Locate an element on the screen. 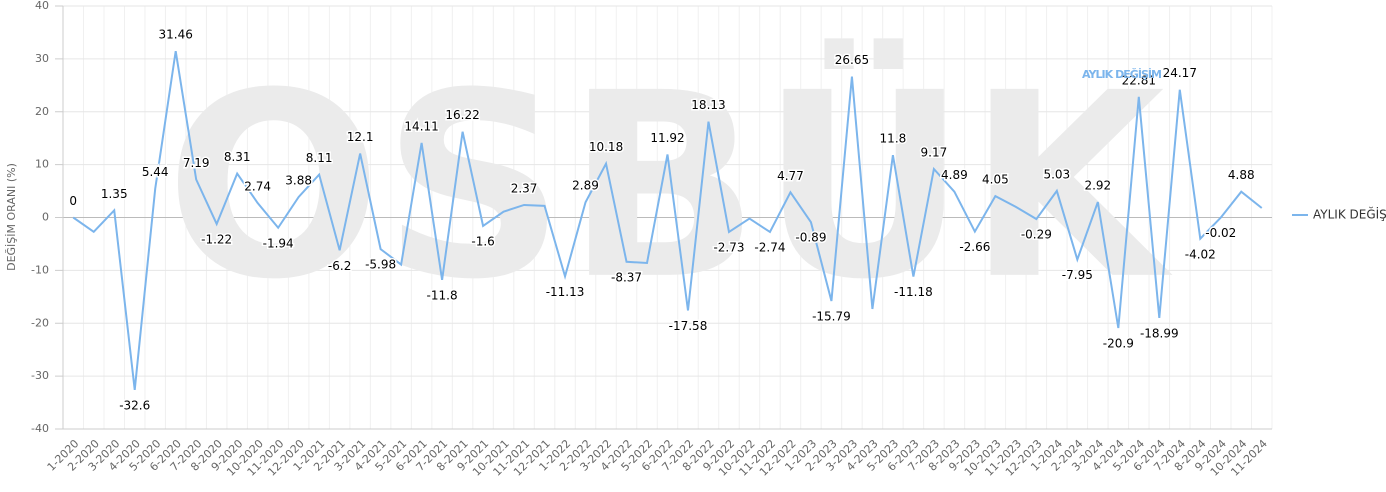  y-tick-label: 30 is located at coordinates (42, 58).